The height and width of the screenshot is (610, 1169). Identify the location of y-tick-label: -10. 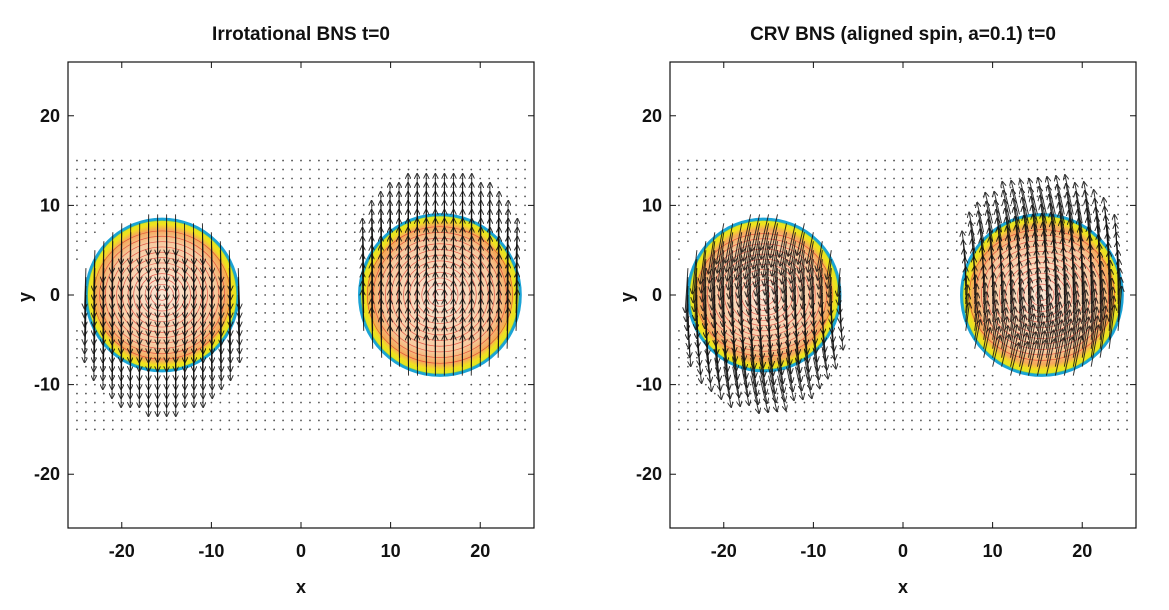
(649, 385).